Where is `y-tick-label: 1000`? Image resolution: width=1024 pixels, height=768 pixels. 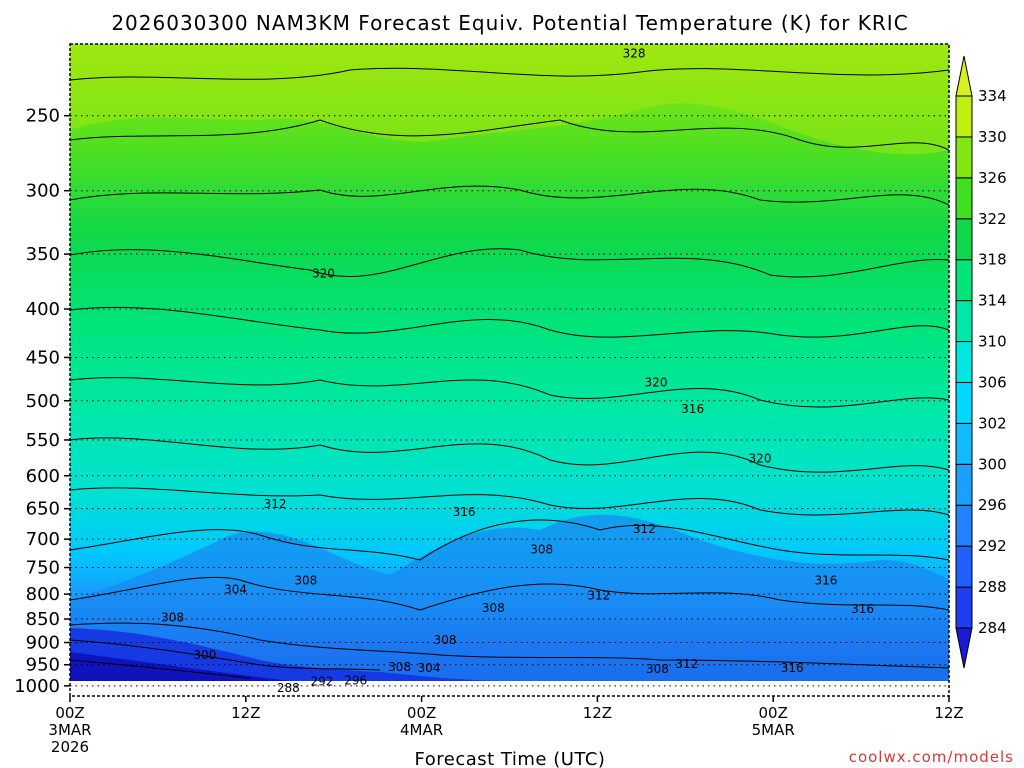
y-tick-label: 1000 is located at coordinates (37, 686).